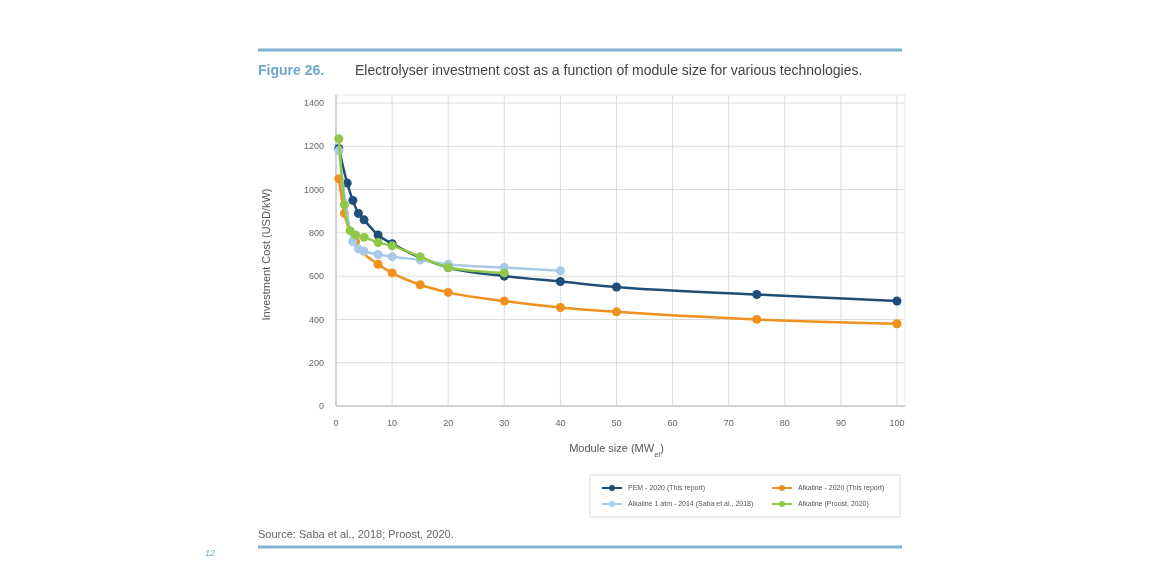 The image size is (1150, 577). What do you see at coordinates (728, 423) in the screenshot?
I see `x-tick-label: 70` at bounding box center [728, 423].